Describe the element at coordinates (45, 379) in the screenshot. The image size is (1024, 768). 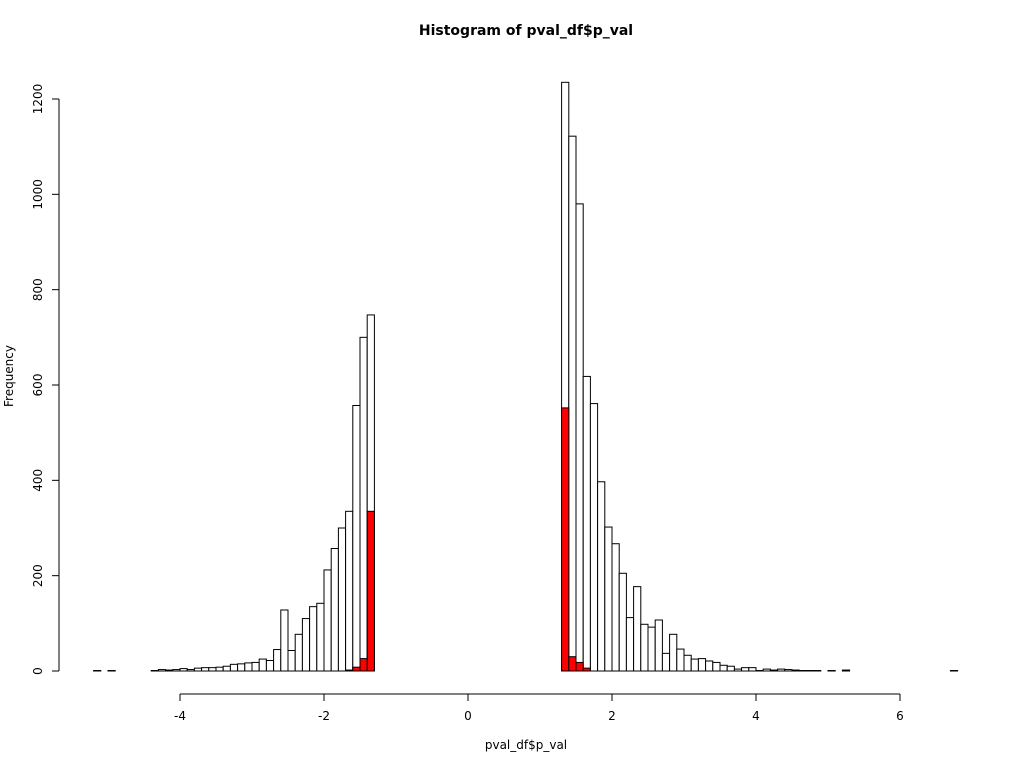
I see `y-axis: 0 200 400 600 800 1000 1200` at that location.